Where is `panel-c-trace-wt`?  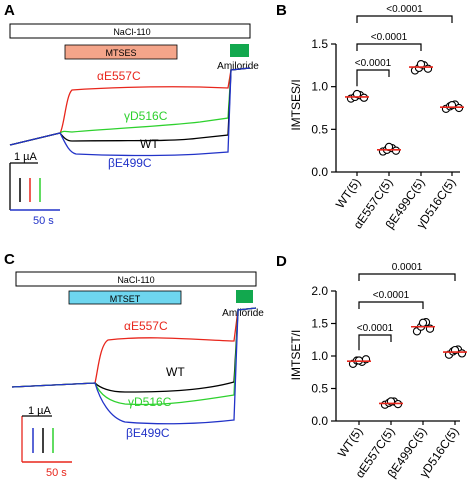
panel-c-trace-wt is located at coordinates (134, 350).